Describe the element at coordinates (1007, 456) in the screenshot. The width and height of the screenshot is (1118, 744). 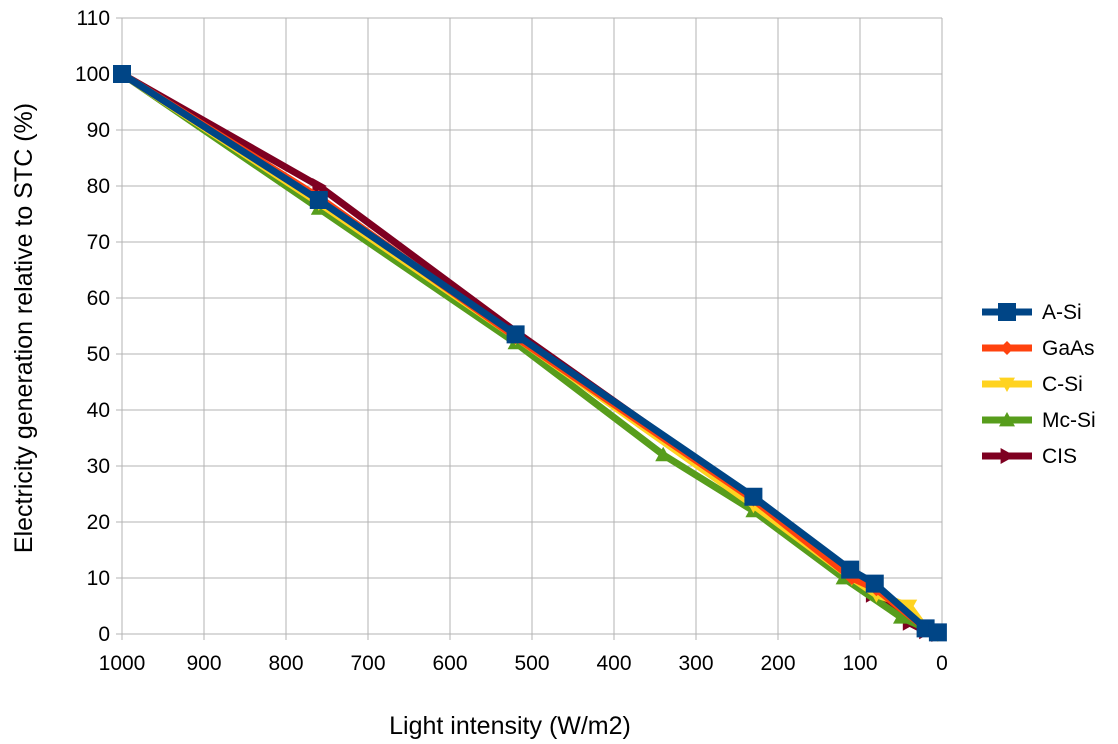
I see `legend-marker-cis` at that location.